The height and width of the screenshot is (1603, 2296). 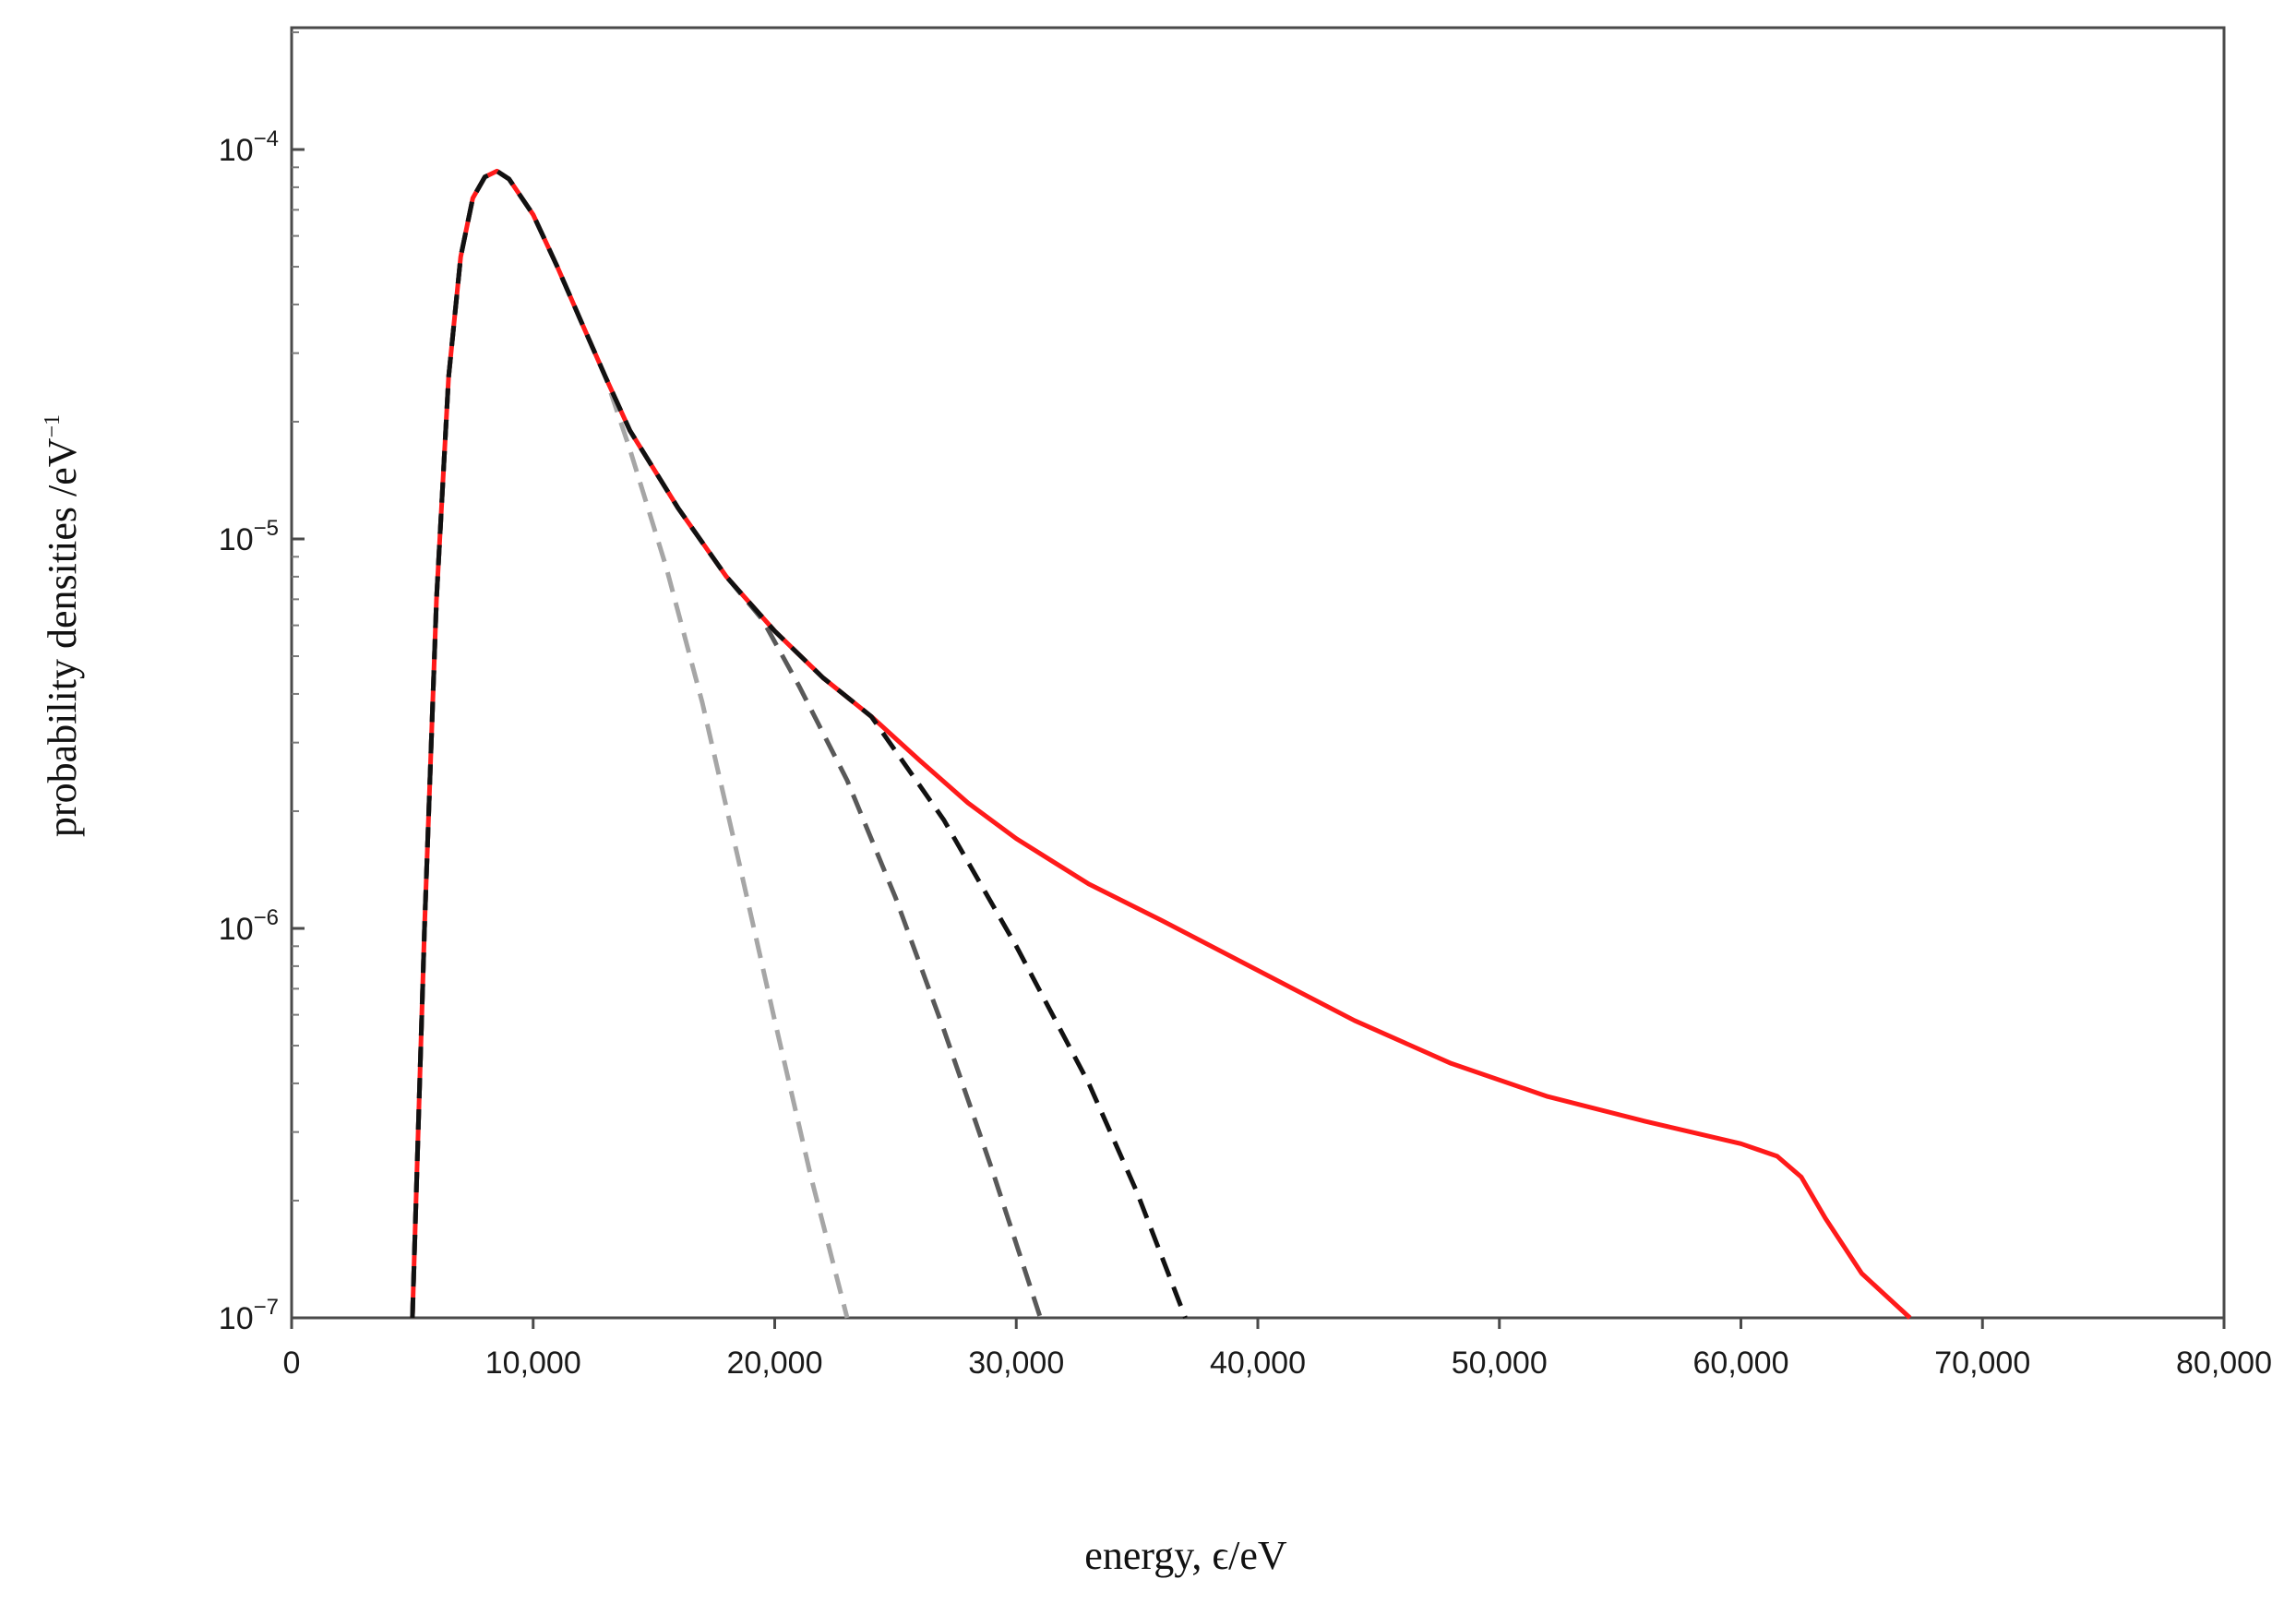 I want to click on y-axis-title-exponent: −1, so click(x=53, y=426).